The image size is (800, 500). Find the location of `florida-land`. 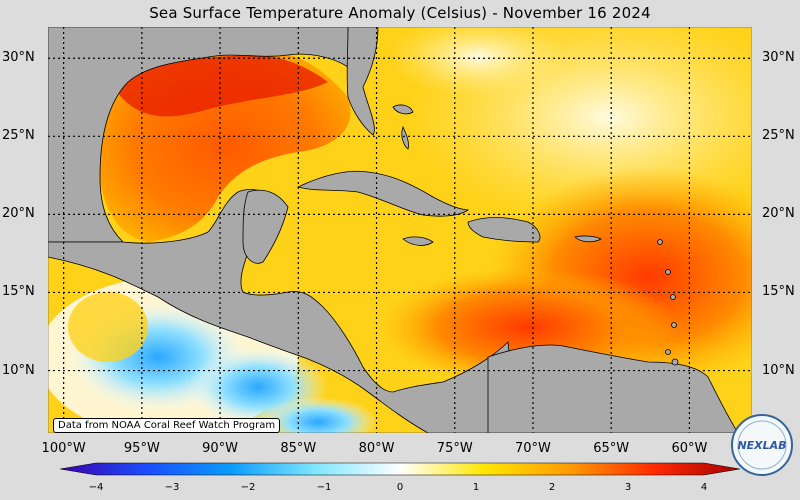

florida-land is located at coordinates (362, 81).